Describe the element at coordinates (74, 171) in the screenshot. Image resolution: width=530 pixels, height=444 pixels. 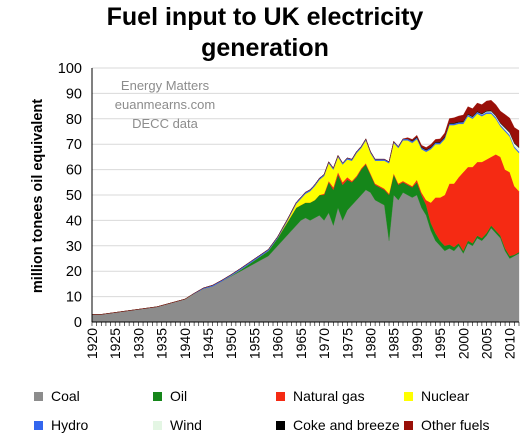
I see `y-tick-label: 60` at that location.